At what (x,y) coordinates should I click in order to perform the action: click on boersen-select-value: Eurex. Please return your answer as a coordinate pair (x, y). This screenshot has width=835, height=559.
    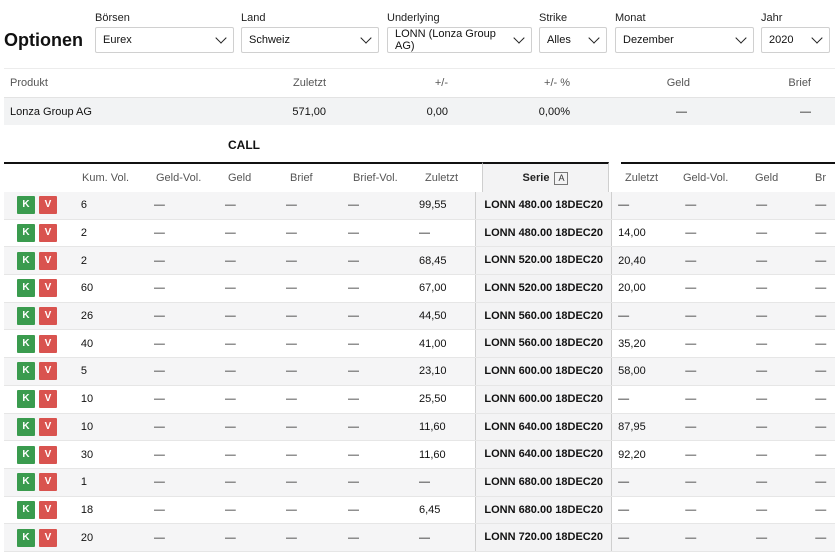
    Looking at the image, I should click on (117, 40).